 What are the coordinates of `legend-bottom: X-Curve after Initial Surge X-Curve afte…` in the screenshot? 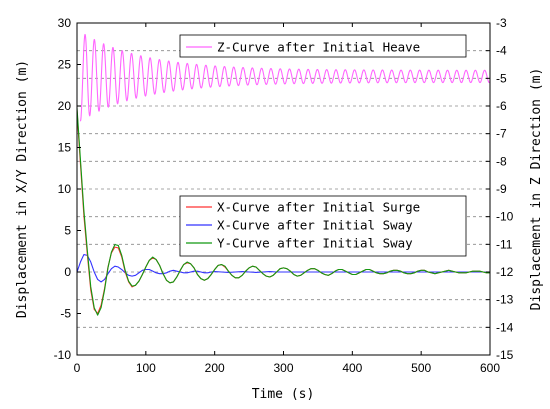 It's located at (323, 226).